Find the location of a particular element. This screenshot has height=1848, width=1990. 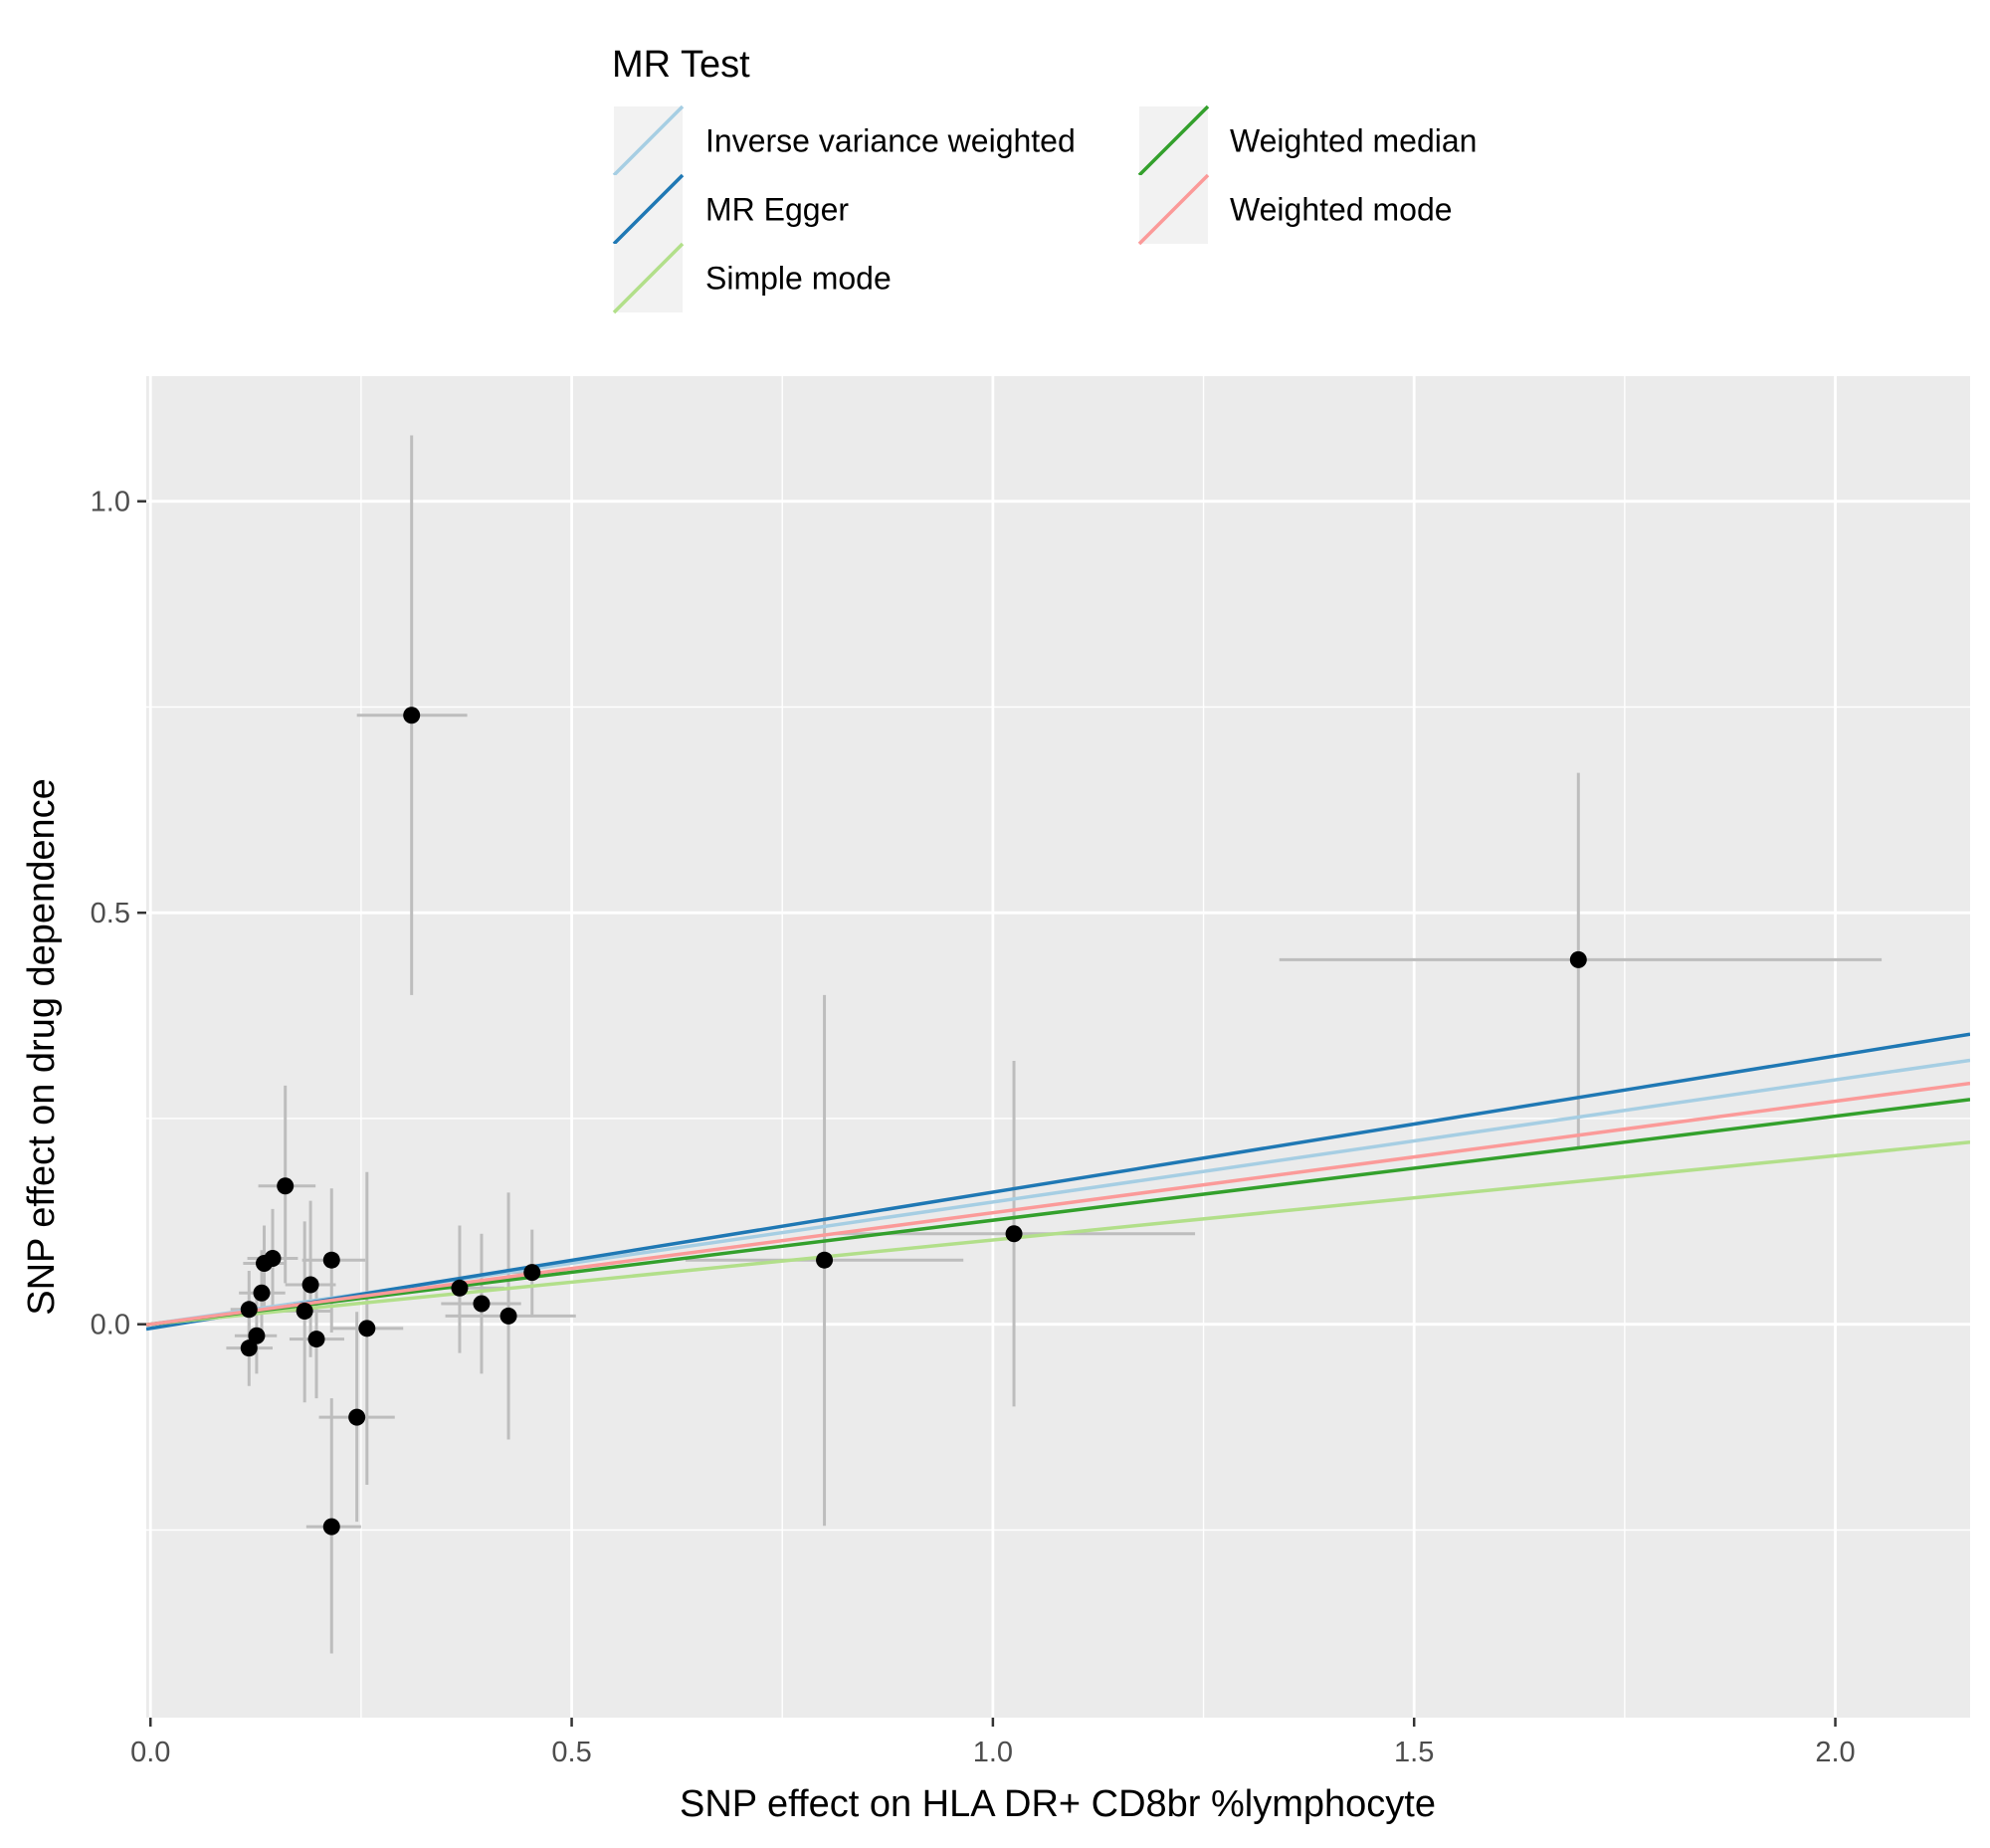

x-tick-label: 0.5 is located at coordinates (571, 1752).